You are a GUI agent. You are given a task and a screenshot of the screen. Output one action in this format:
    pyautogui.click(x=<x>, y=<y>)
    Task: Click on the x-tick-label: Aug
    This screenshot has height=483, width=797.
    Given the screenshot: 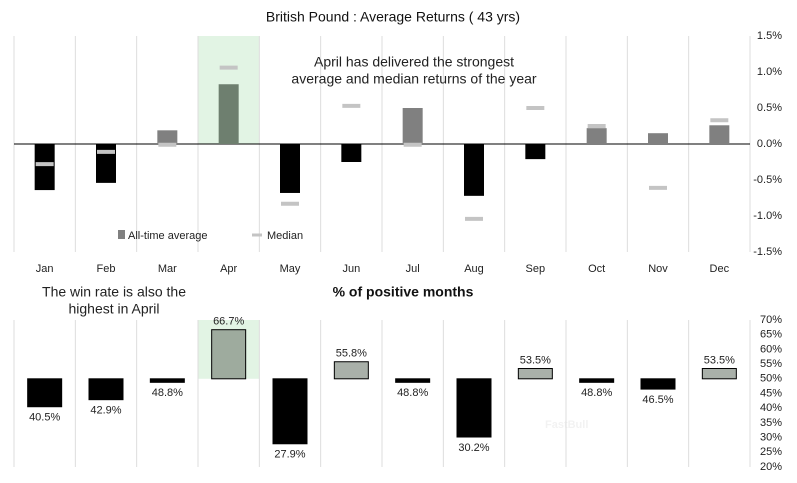 What is the action you would take?
    pyautogui.click(x=474, y=269)
    